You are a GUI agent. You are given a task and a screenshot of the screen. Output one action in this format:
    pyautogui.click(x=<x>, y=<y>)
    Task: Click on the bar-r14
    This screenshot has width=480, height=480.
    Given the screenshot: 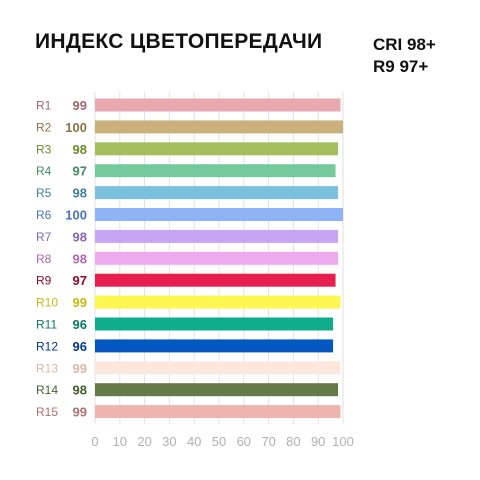 What is the action you would take?
    pyautogui.click(x=217, y=390)
    